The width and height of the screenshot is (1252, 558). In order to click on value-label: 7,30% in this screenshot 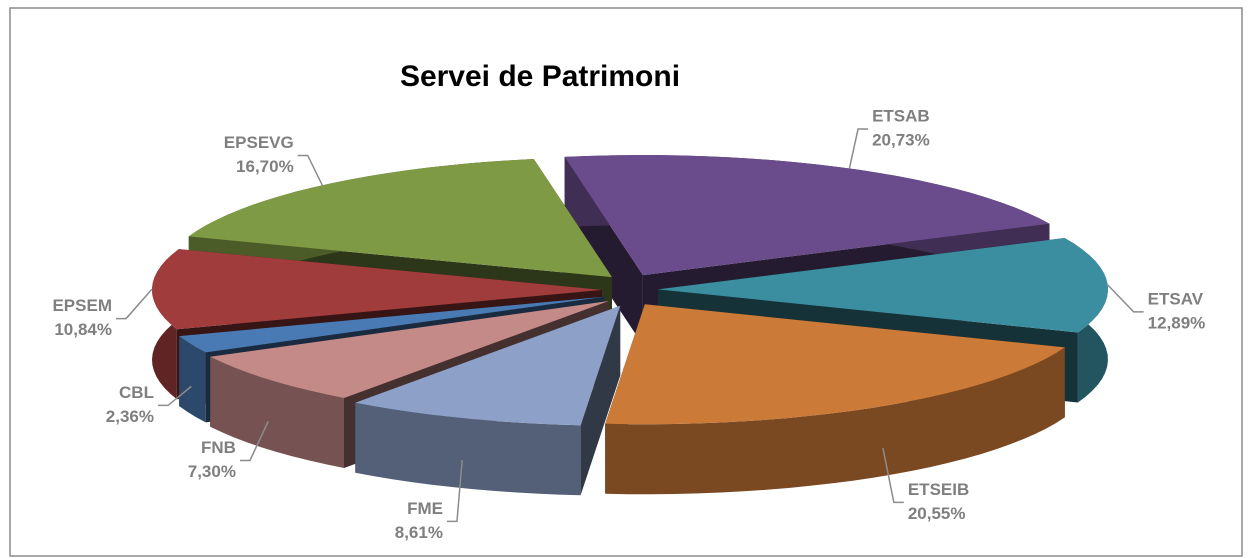, I will do `click(212, 471)`.